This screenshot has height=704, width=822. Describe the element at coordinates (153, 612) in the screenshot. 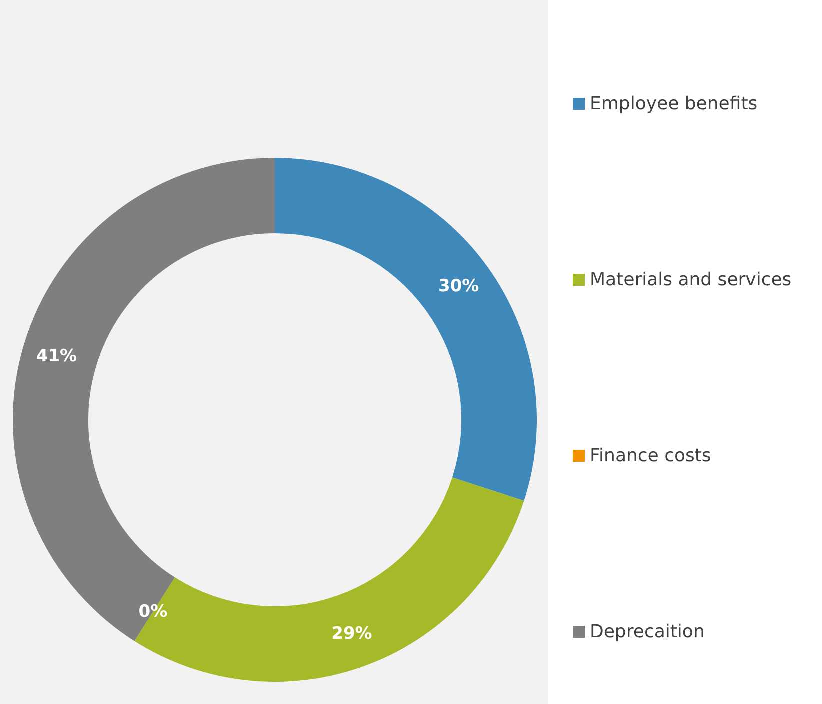

I see `text: 0%` at that location.